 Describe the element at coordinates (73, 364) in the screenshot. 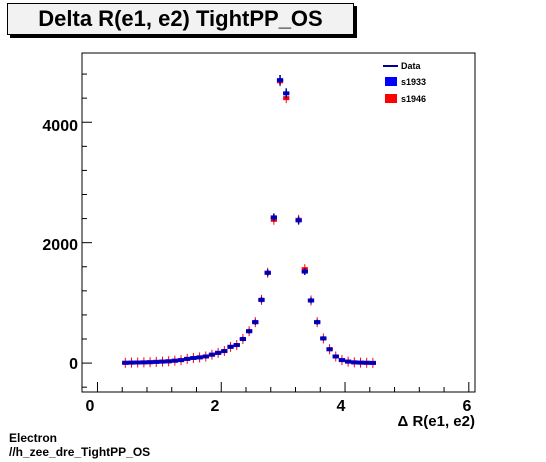

I see `y-tick-label-0: 0` at that location.